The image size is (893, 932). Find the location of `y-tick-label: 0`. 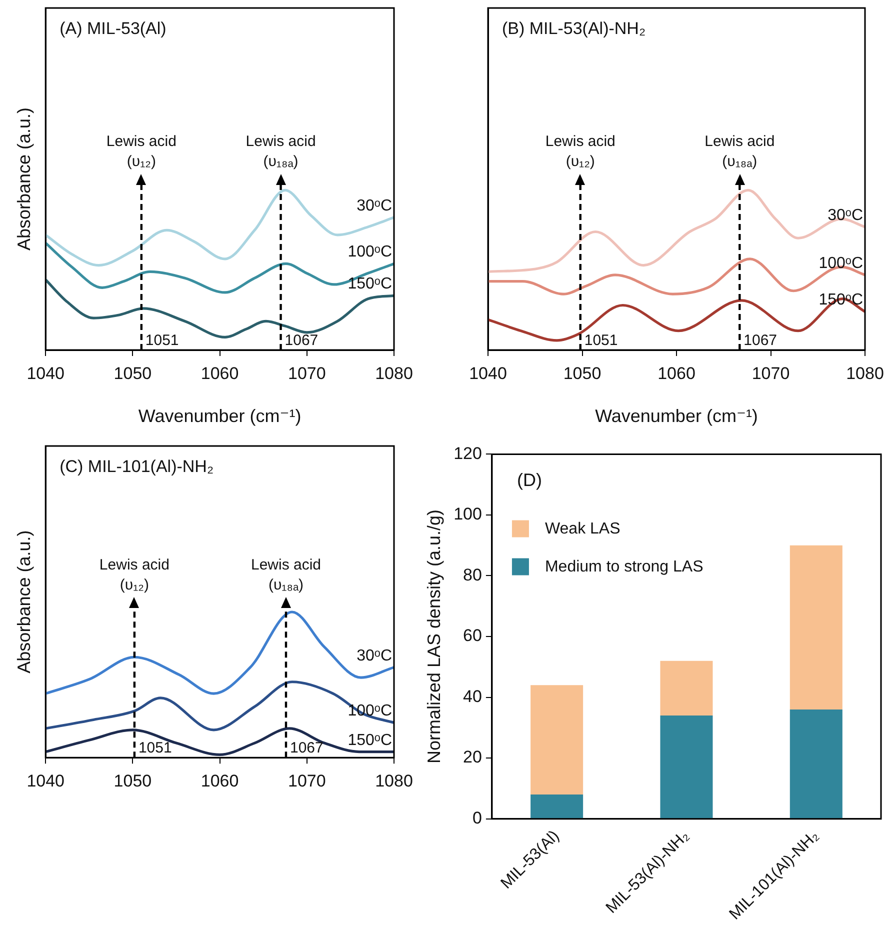

y-tick-label: 0 is located at coordinates (477, 818).